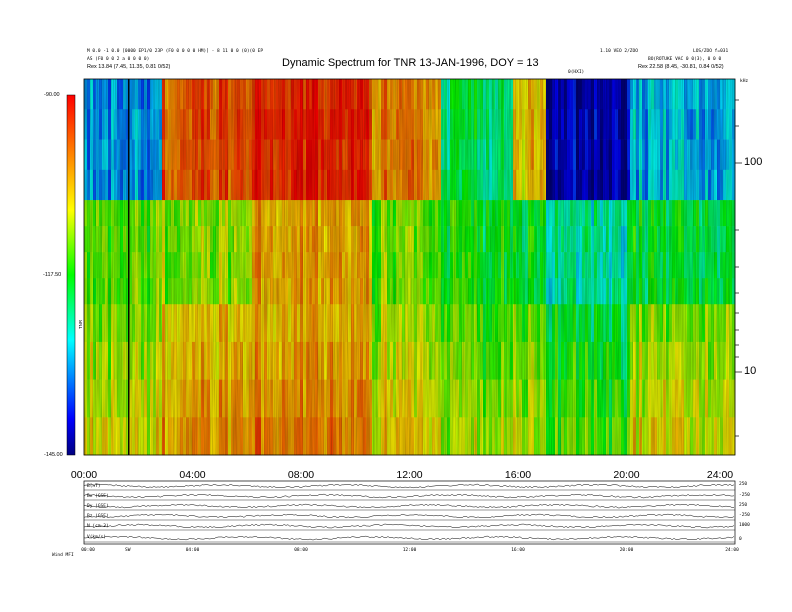  Describe the element at coordinates (96, 537) in the screenshot. I see `ts-label-5: V(km/s)` at that location.